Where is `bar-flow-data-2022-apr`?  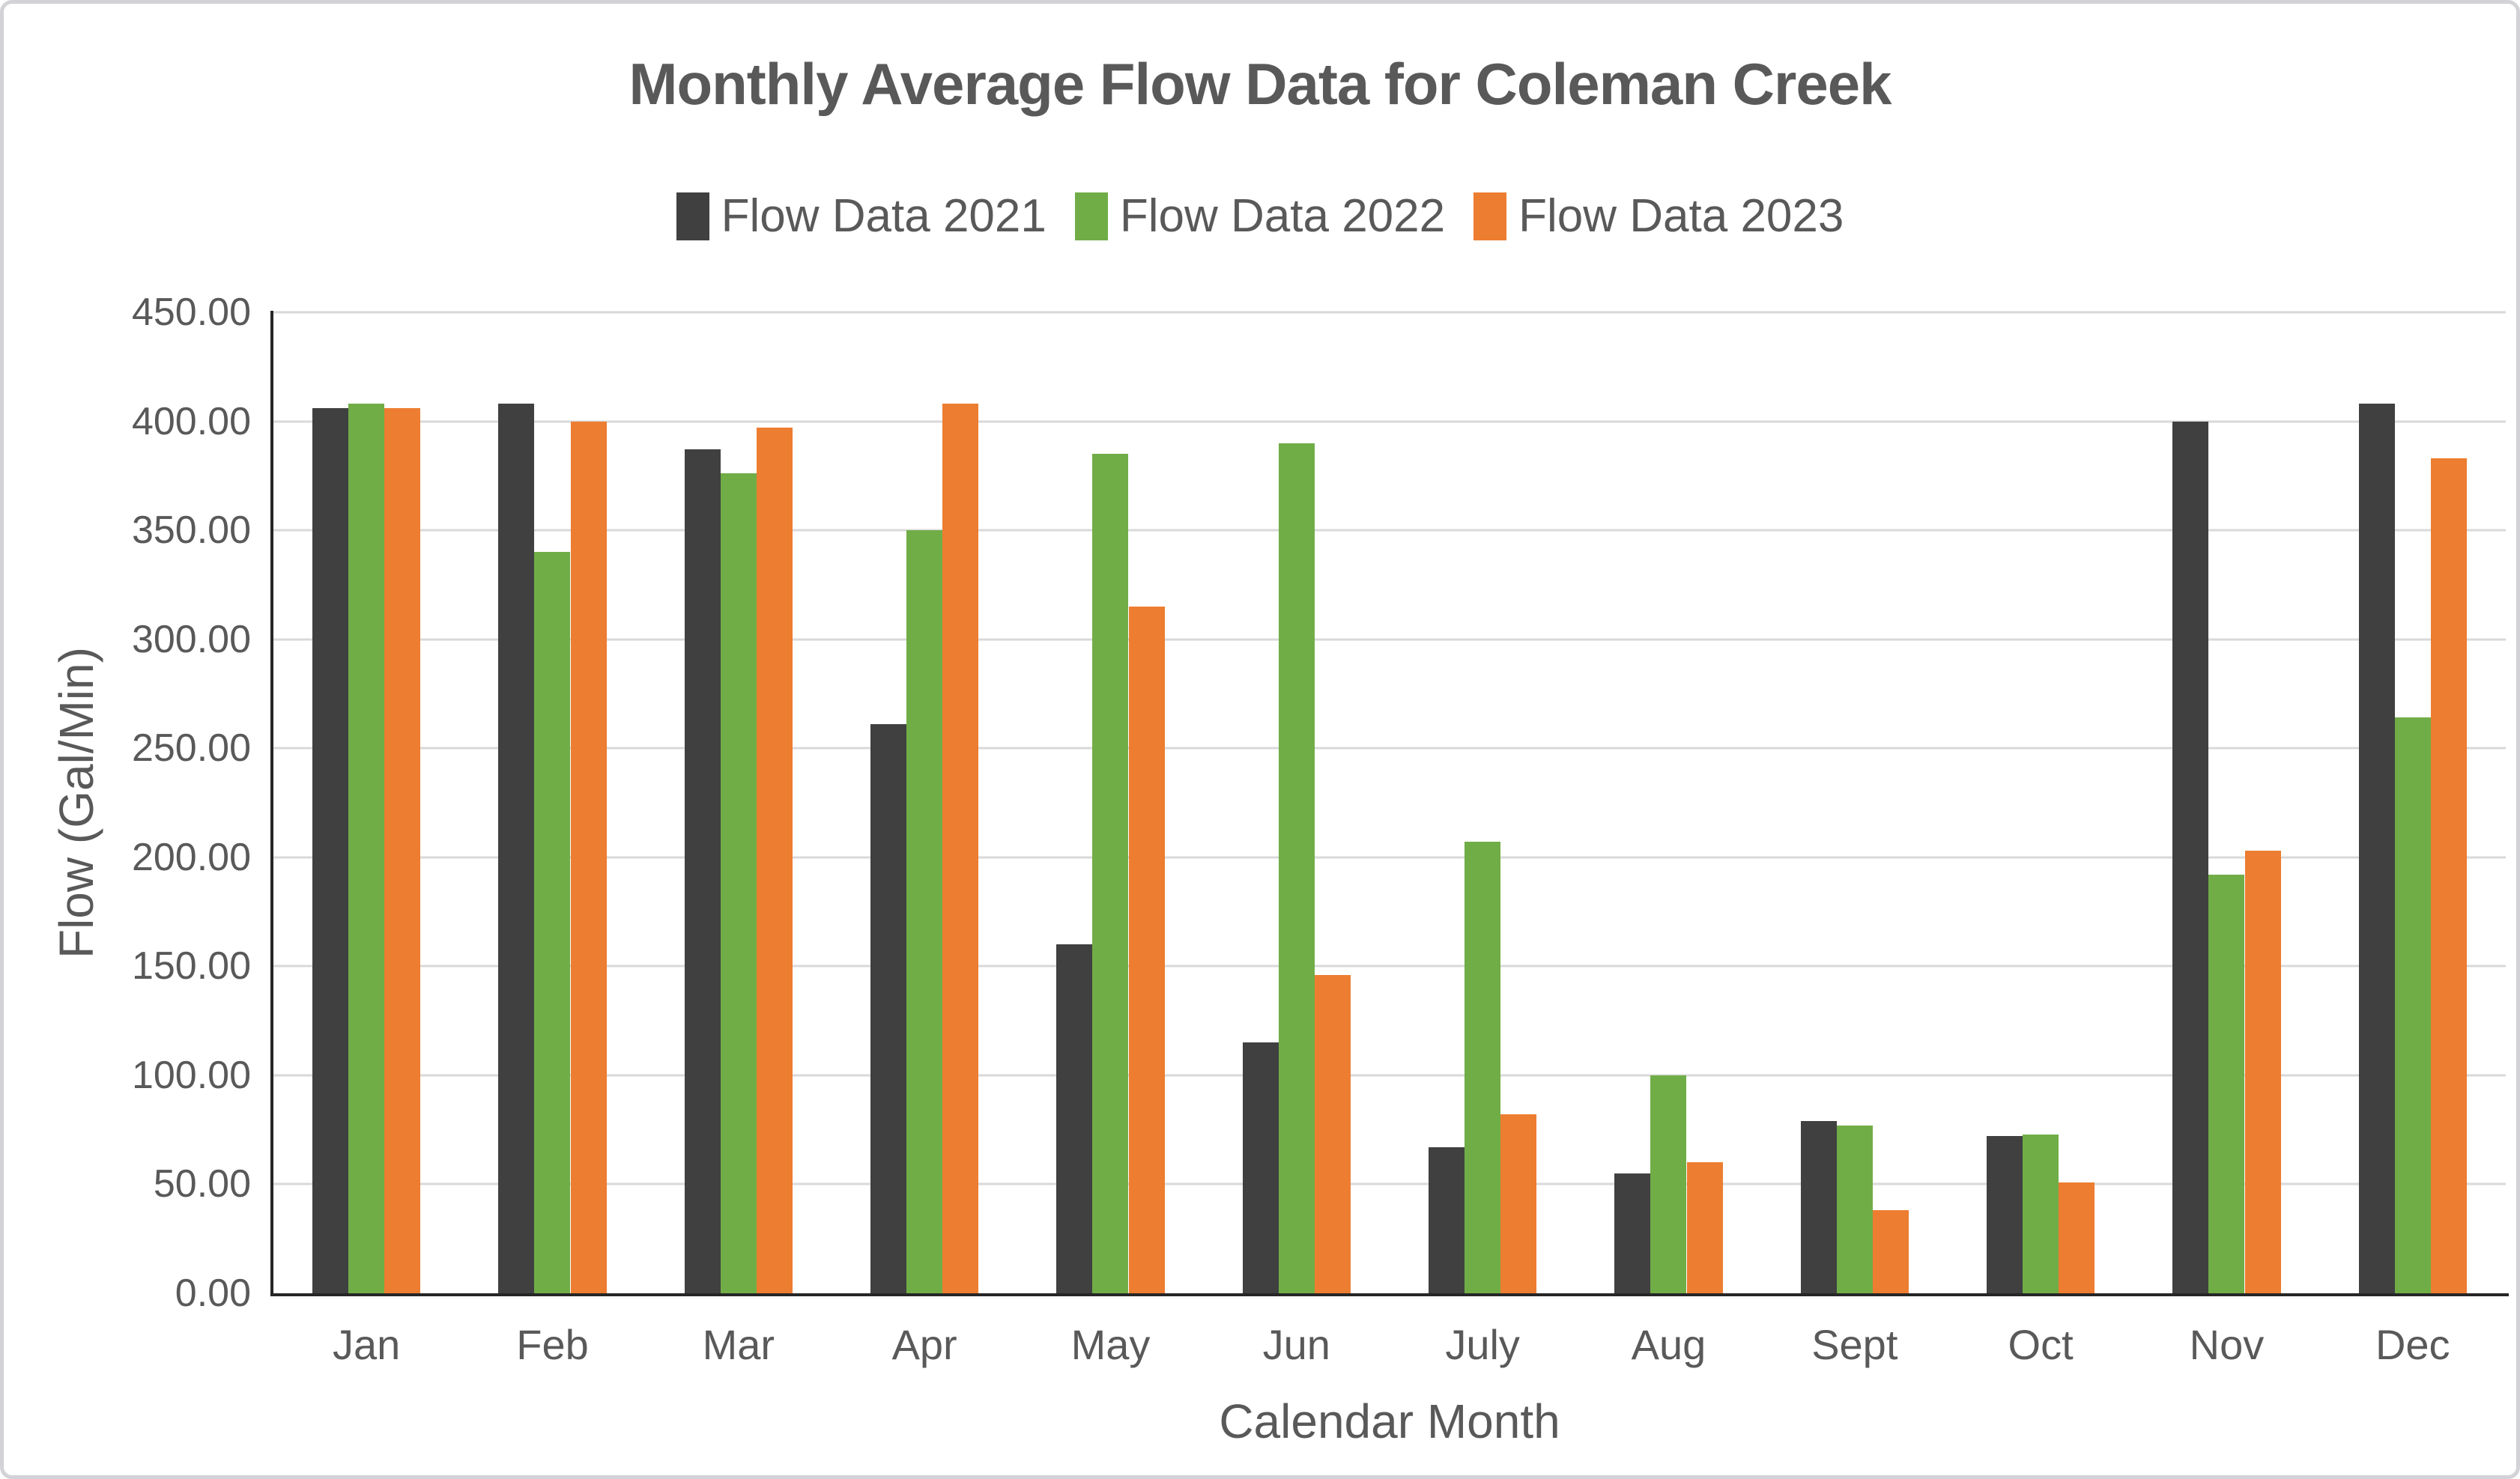 bar-flow-data-2022-apr is located at coordinates (924, 912).